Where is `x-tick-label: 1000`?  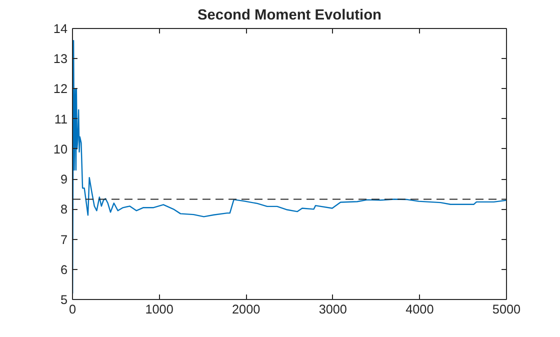
x-tick-label: 1000 is located at coordinates (159, 309).